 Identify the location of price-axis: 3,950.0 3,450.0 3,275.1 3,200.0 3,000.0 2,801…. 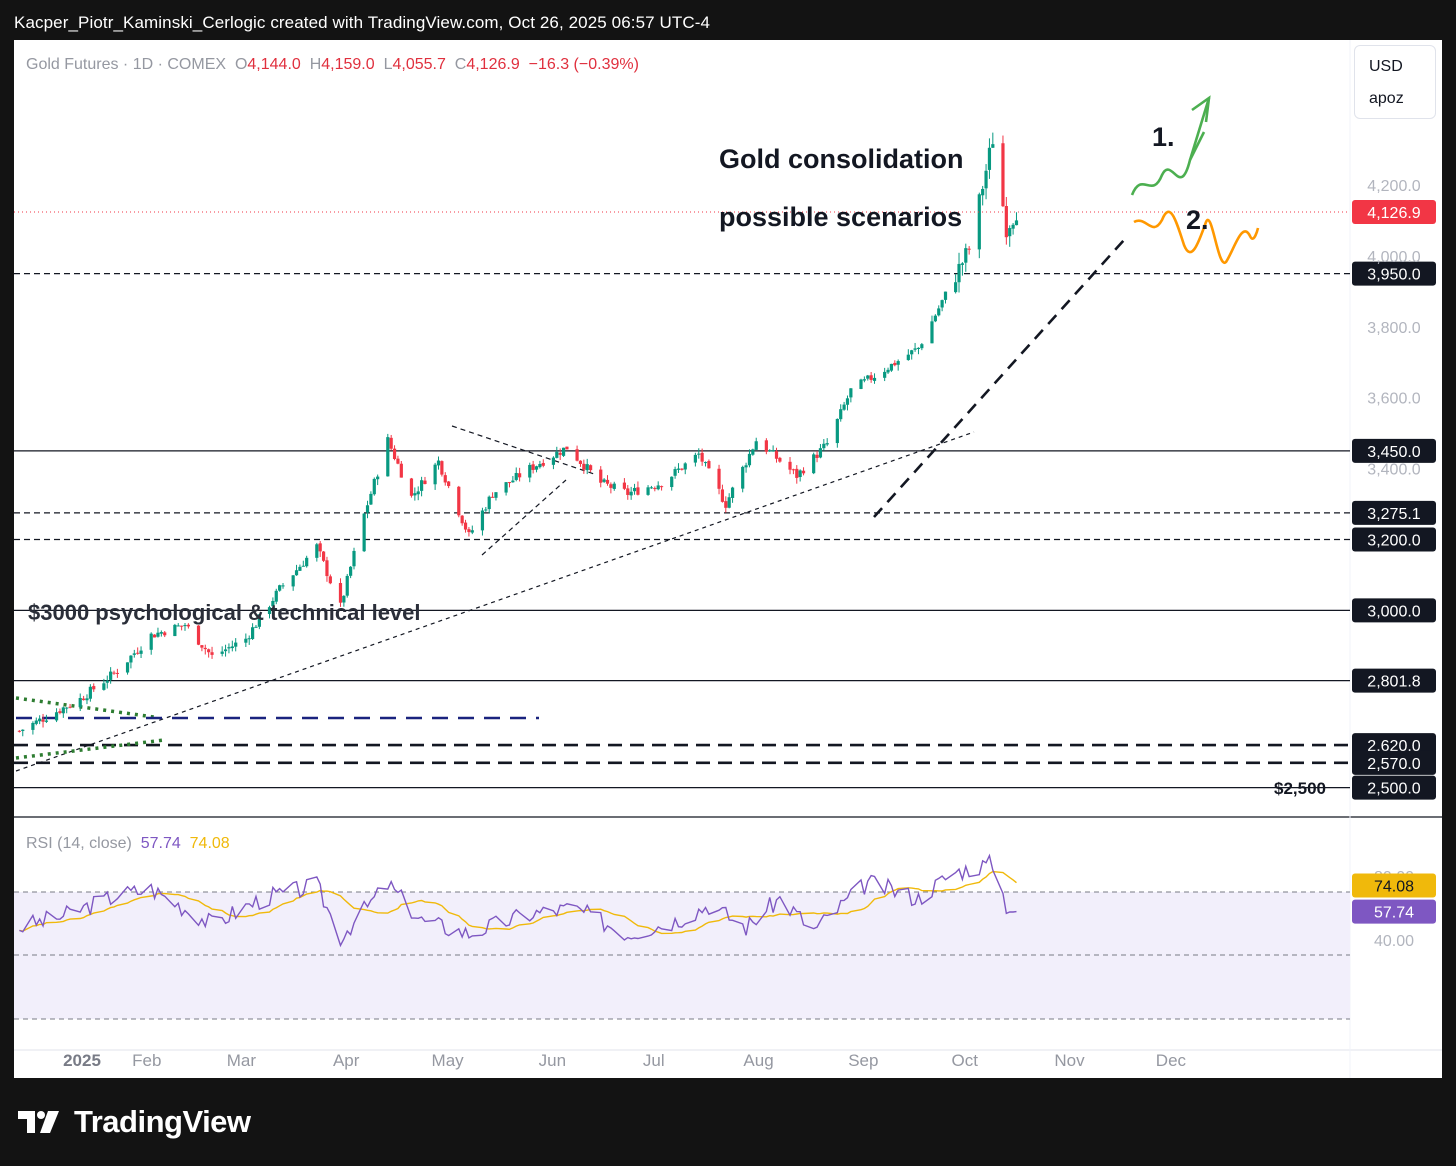
(1394, 489).